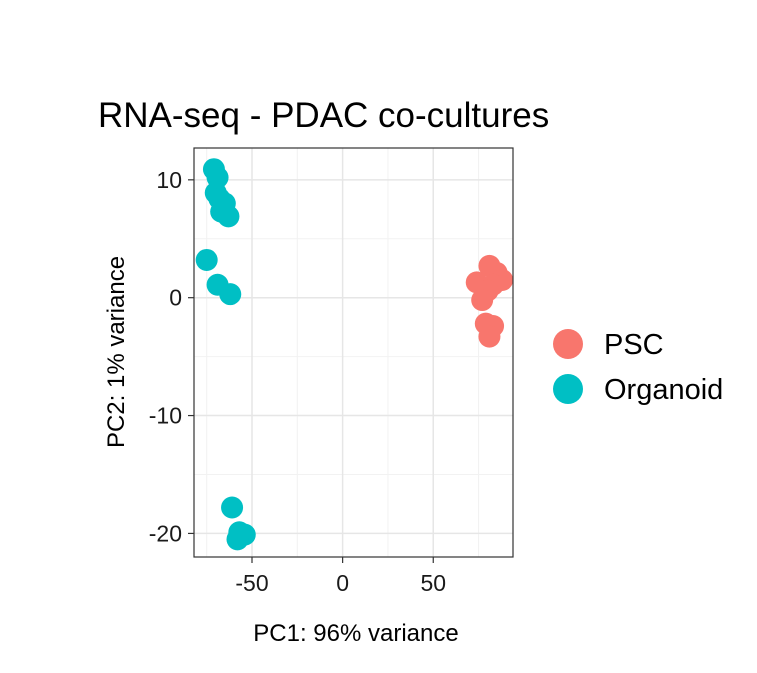 The height and width of the screenshot is (673, 757). Describe the element at coordinates (165, 533) in the screenshot. I see `y-tick-label: -20` at that location.